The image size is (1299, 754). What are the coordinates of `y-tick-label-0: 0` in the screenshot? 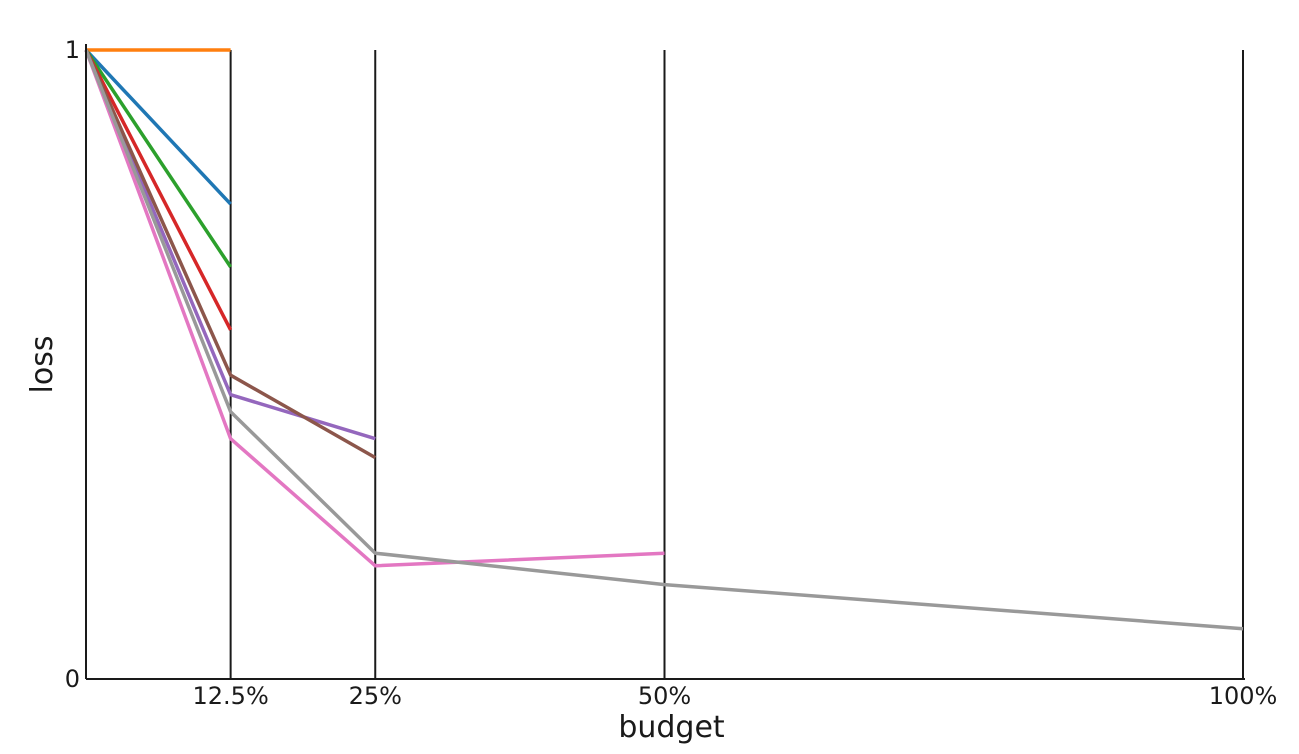 It's located at (72, 679).